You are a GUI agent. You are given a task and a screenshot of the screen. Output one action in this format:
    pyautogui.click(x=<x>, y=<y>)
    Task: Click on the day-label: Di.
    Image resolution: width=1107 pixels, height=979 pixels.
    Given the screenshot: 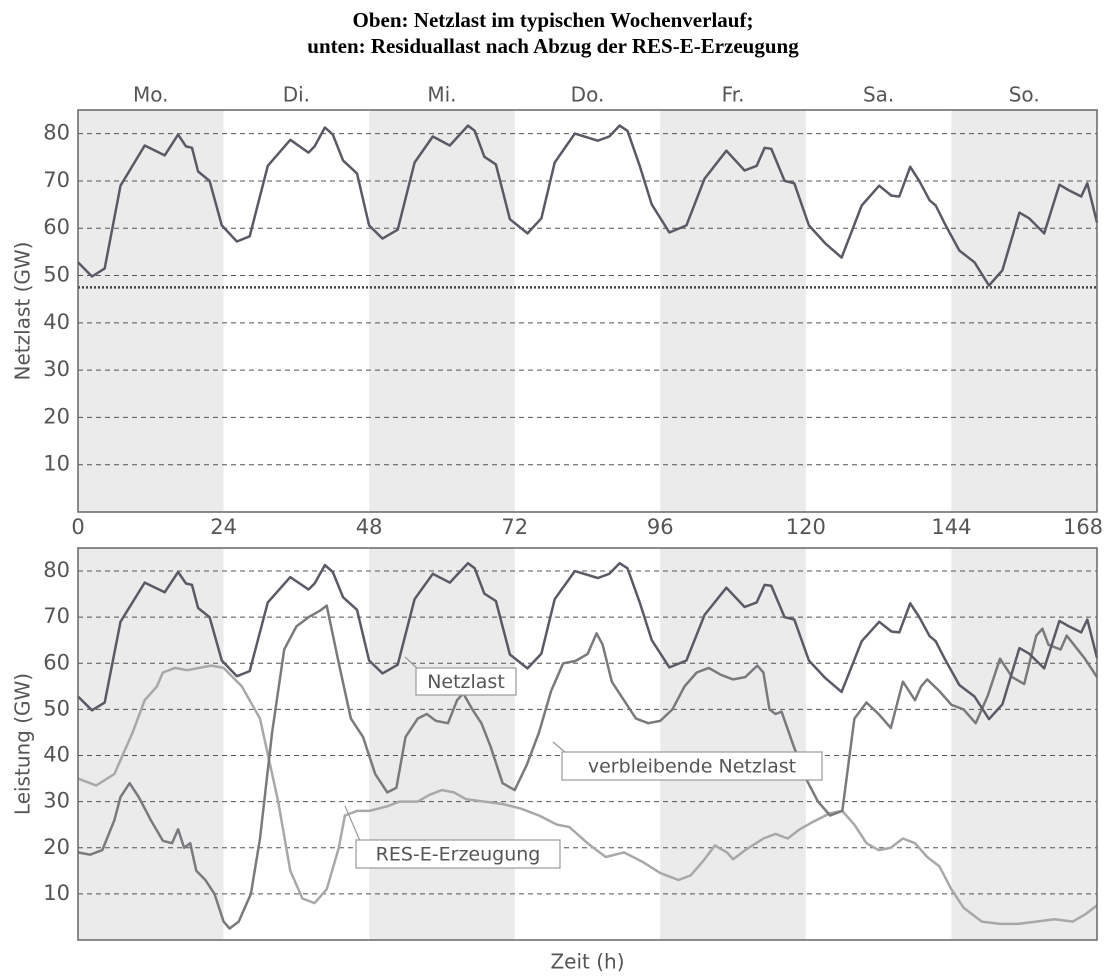 What is the action you would take?
    pyautogui.click(x=296, y=95)
    